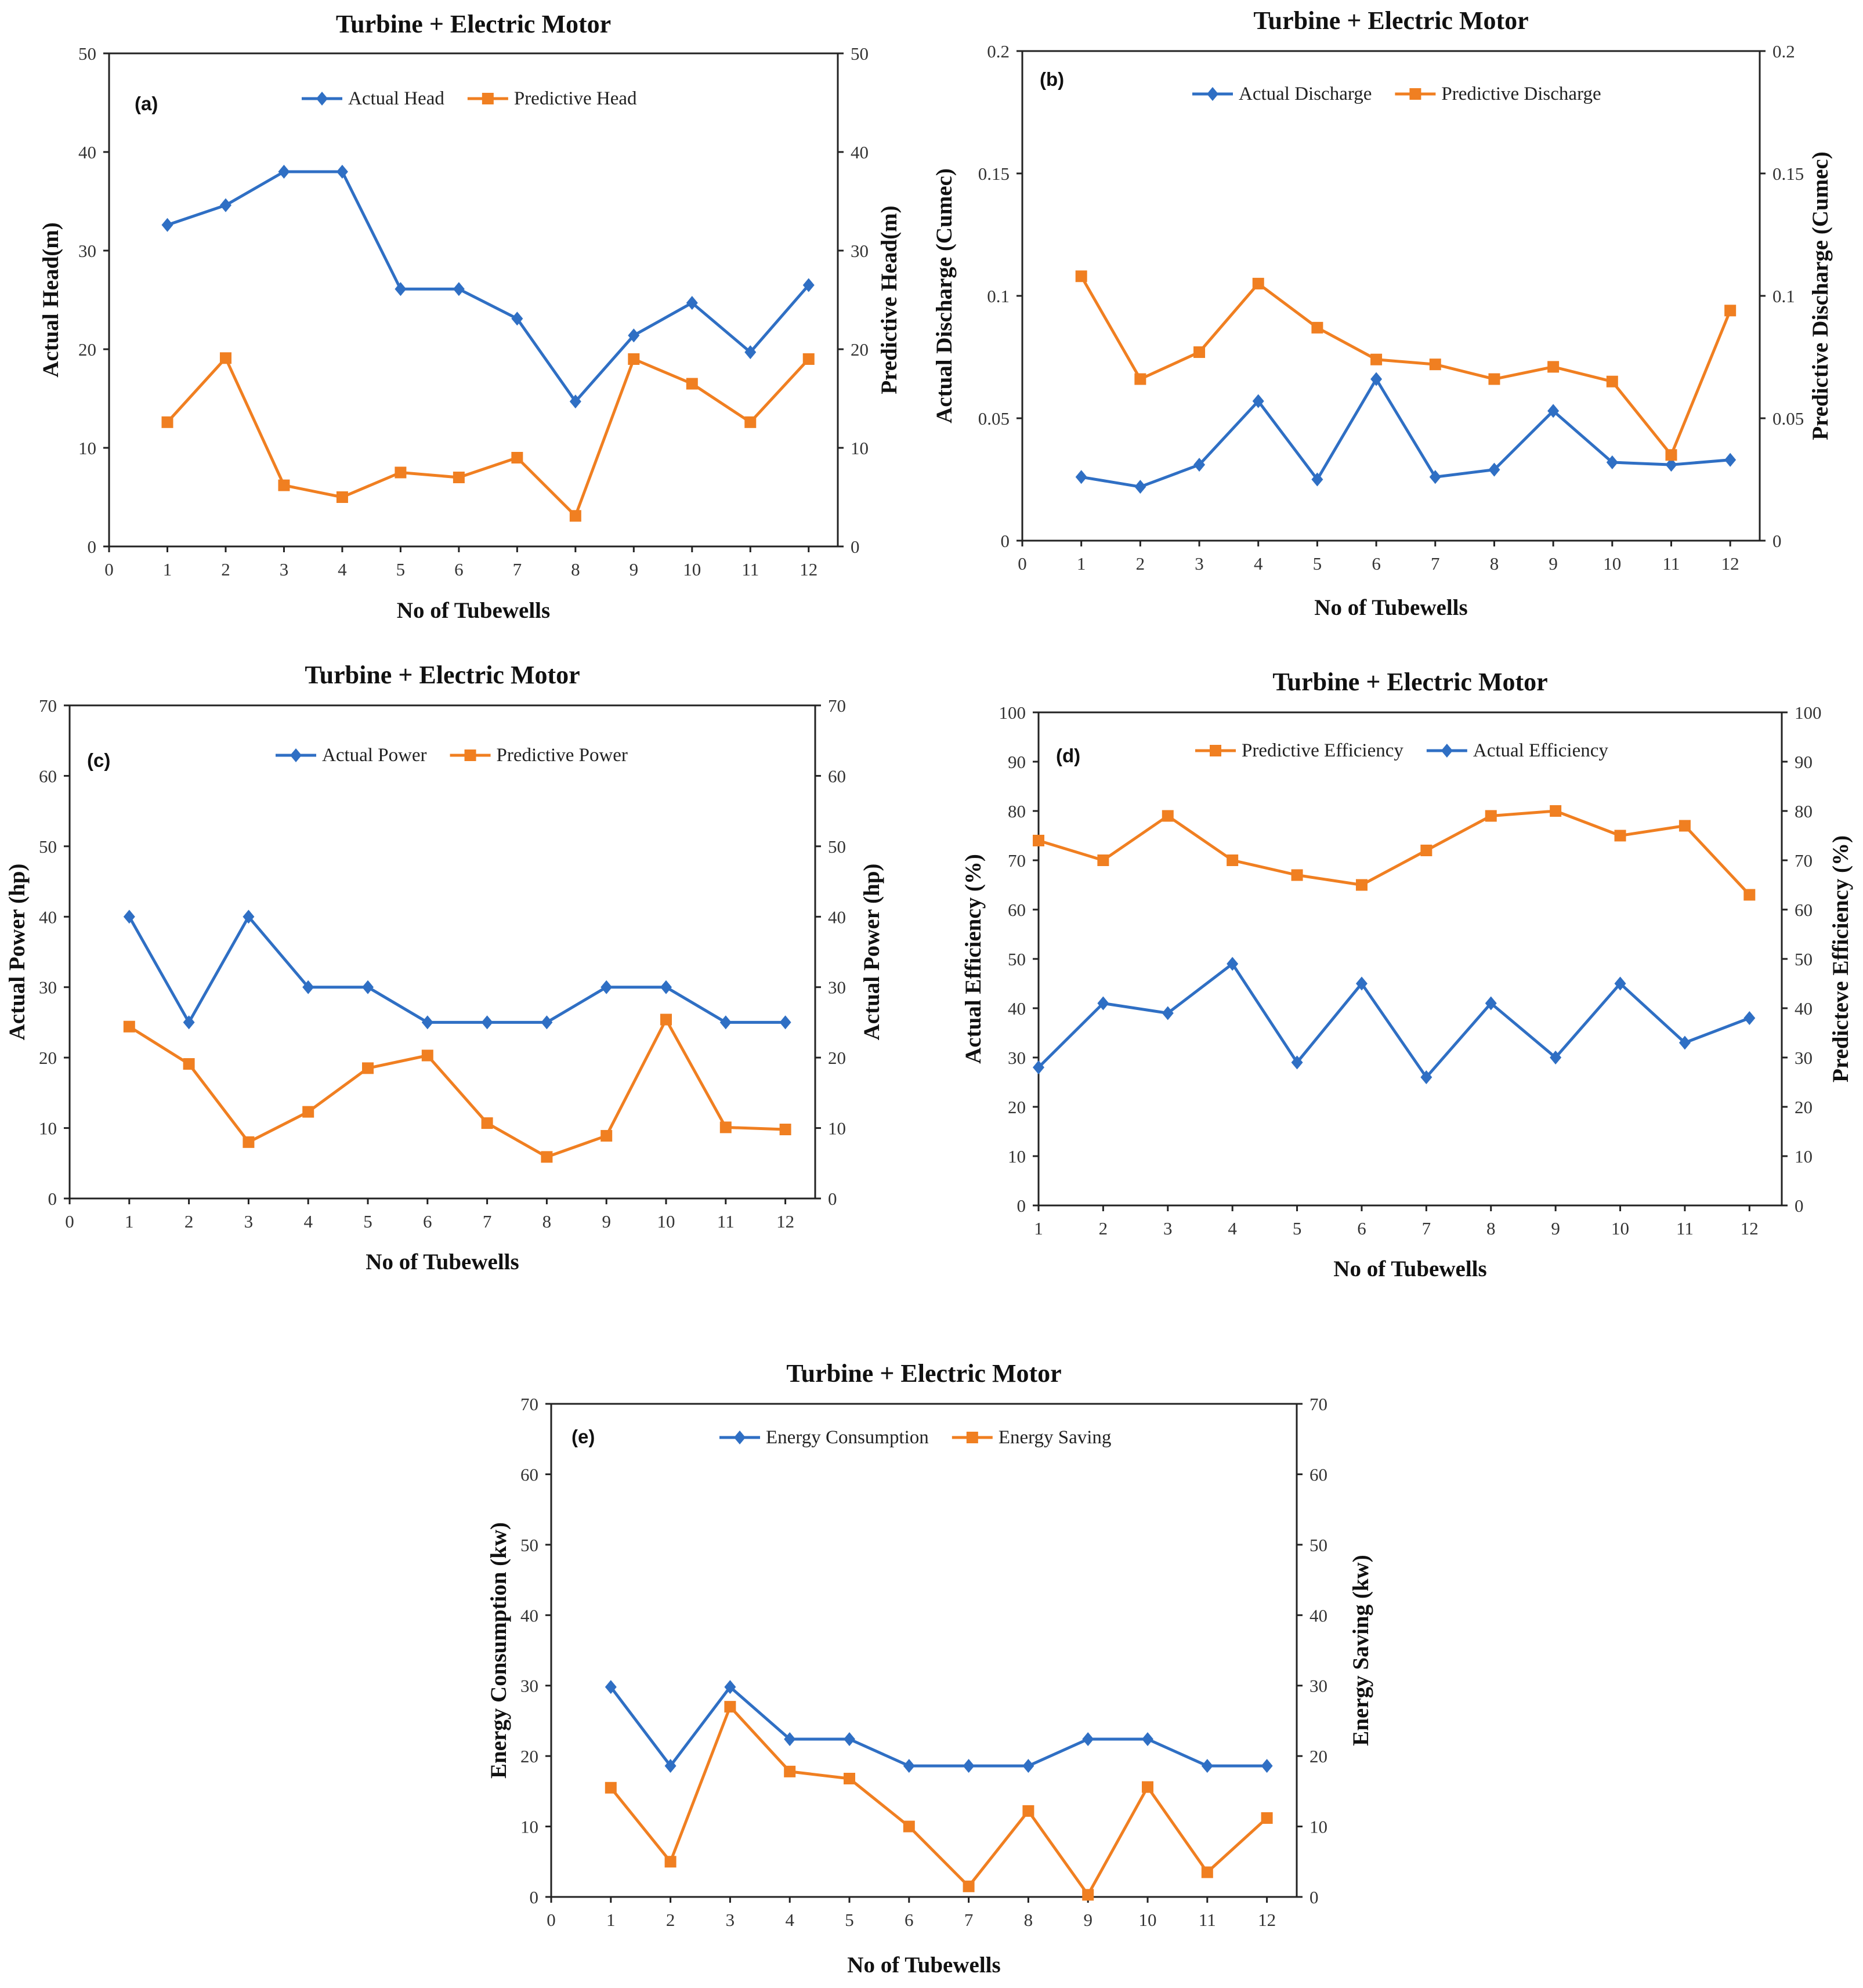 This screenshot has height=1988, width=1863. What do you see at coordinates (87, 350) in the screenshot?
I see `y-tick-label-left: 20` at bounding box center [87, 350].